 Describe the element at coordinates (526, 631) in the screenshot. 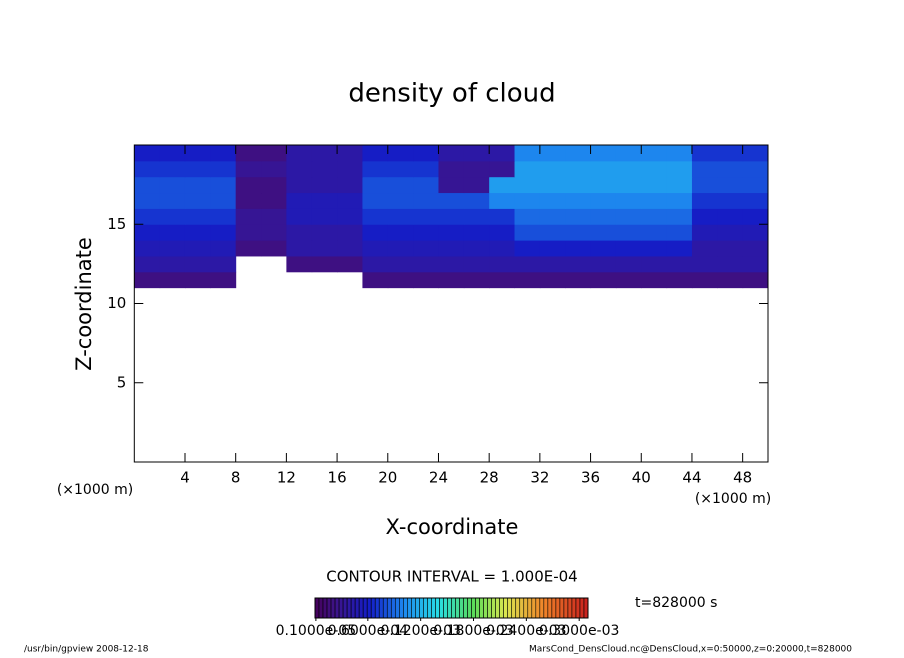

I see `colorbar-label: 0.2400e-03` at that location.